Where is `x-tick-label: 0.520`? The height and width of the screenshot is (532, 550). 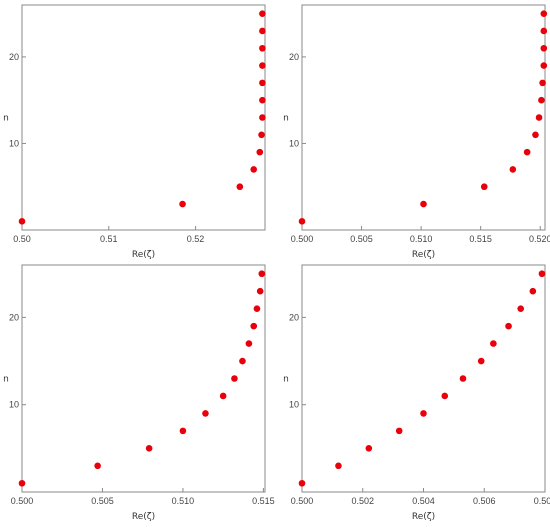
x-tick-label: 0.520 is located at coordinates (539, 239).